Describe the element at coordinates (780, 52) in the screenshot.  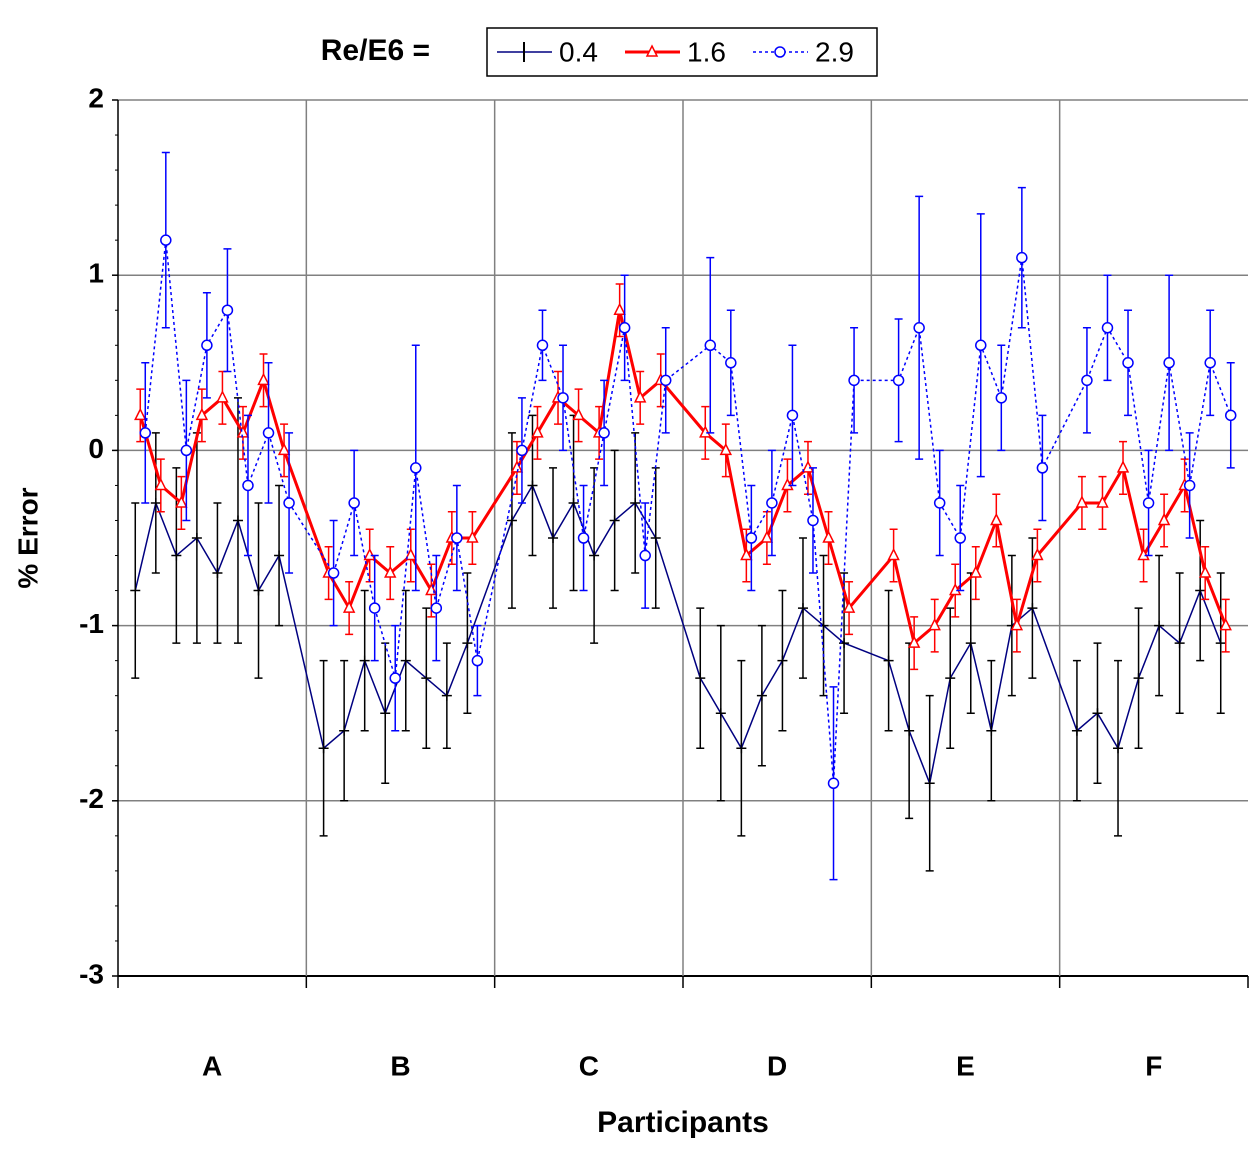
I see `legend-marker` at that location.